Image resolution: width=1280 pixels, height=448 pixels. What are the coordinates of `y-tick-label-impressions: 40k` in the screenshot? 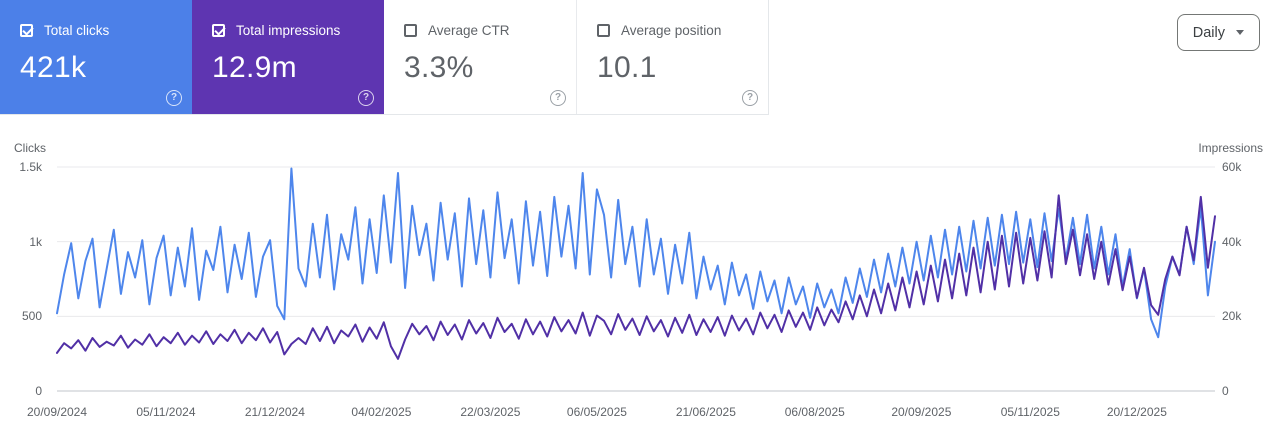 It's located at (1232, 241).